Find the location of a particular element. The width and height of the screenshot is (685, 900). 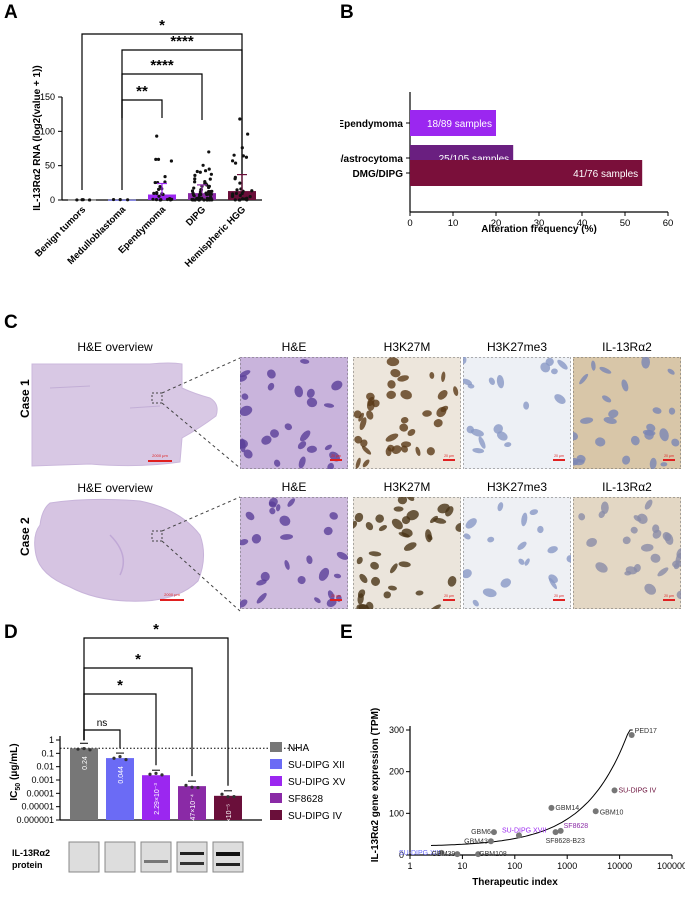

panel-d-bar-label: 6.52×10⁻⁵ is located at coordinates (229, 820).